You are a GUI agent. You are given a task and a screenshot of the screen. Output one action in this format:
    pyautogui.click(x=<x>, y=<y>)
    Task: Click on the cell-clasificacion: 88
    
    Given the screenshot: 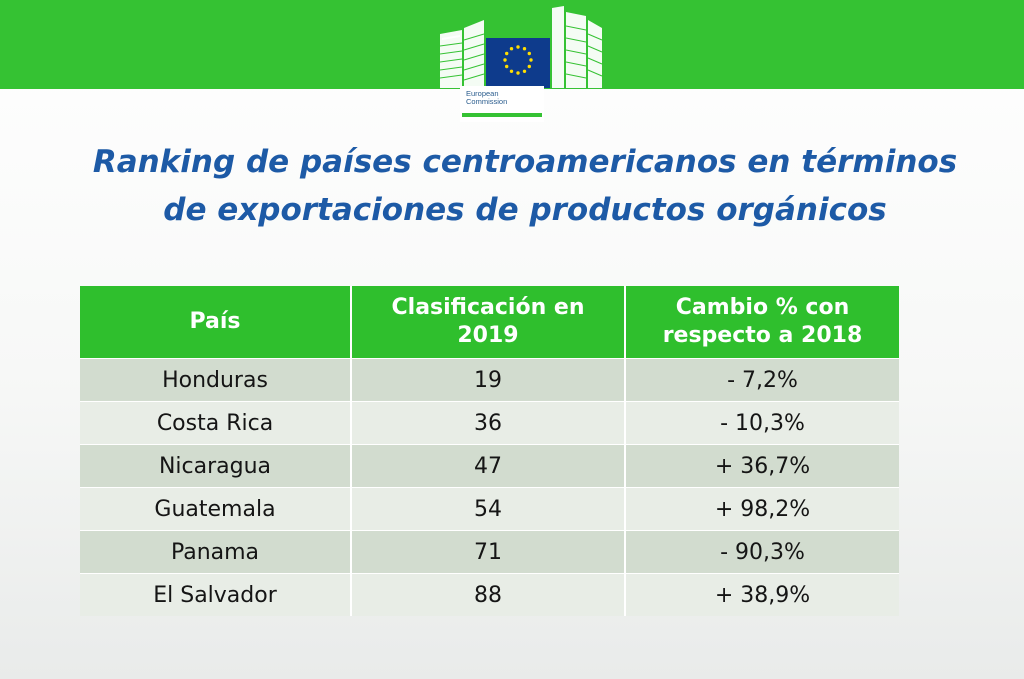 What is the action you would take?
    pyautogui.click(x=489, y=594)
    